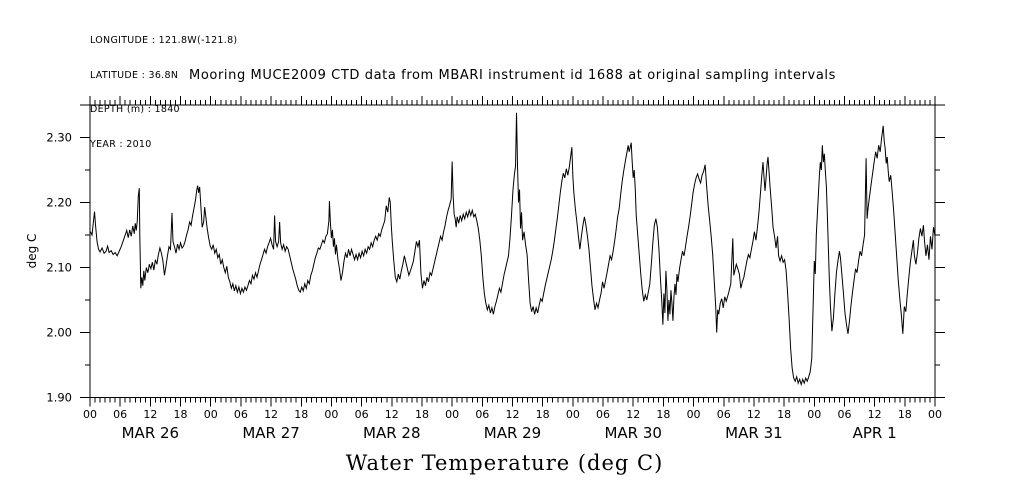 The height and width of the screenshot is (504, 1009). Describe the element at coordinates (59, 398) in the screenshot. I see `y-tick-label: 1.90` at that location.